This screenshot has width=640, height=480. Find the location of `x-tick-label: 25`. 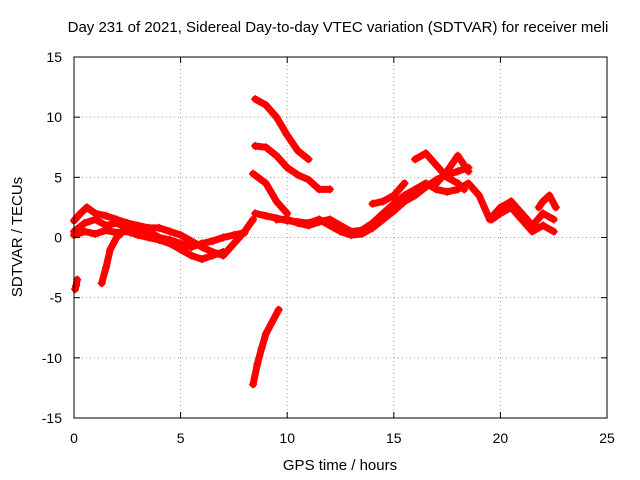

x-tick-label: 25 is located at coordinates (607, 438).